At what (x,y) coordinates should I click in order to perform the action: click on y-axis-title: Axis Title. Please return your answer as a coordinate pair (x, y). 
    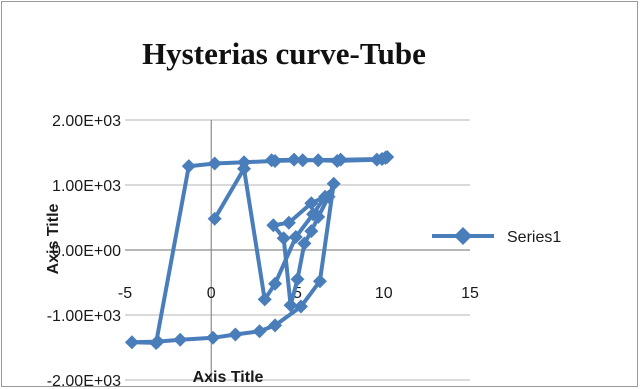
    Looking at the image, I should click on (53, 238).